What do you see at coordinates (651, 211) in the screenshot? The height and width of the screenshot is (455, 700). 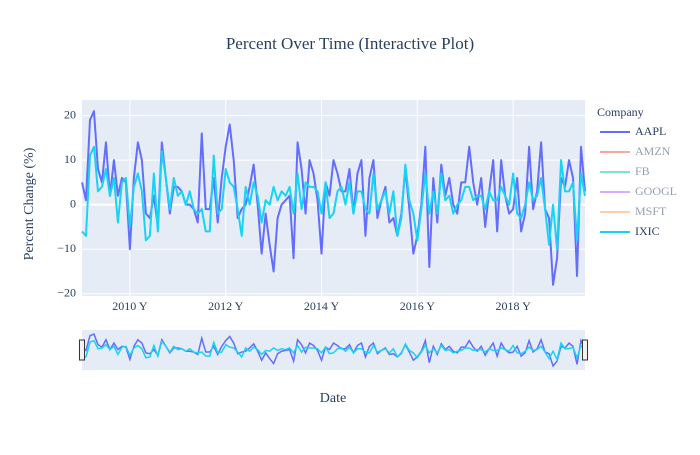 I see `legend-label: MSFT` at bounding box center [651, 211].